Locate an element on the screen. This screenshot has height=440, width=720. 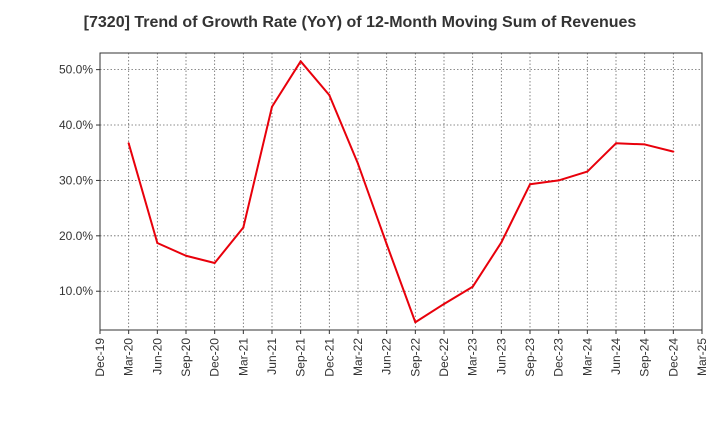
x-tick-label: Mar-25 is located at coordinates (702, 357).